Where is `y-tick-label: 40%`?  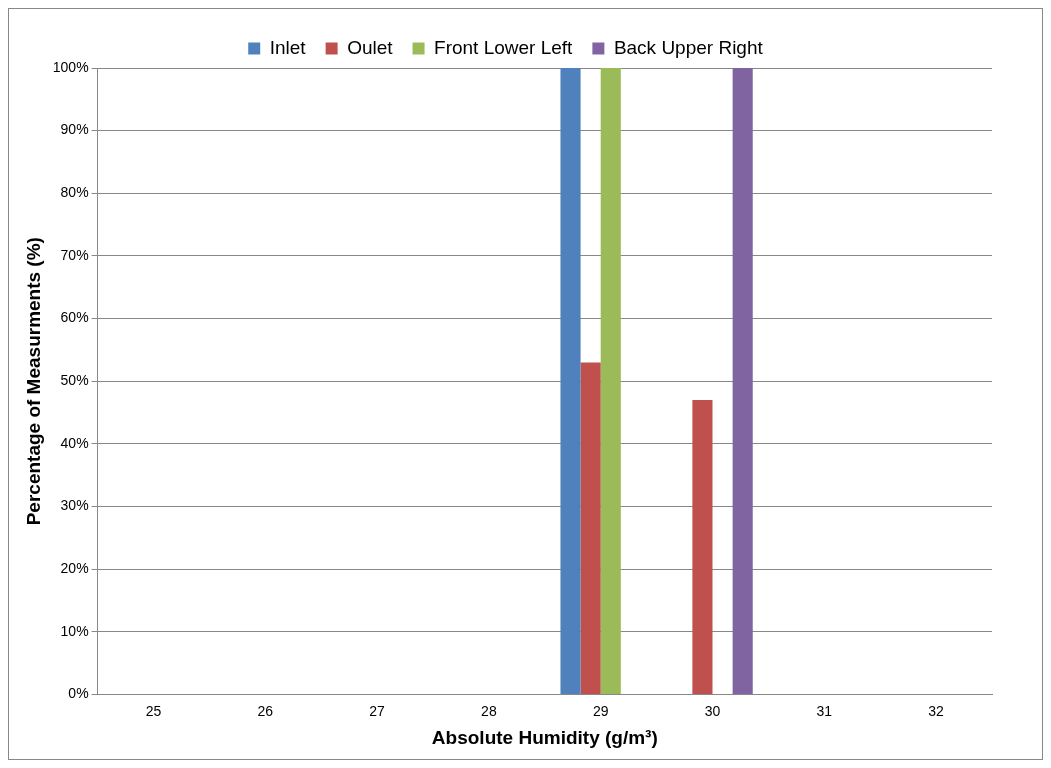
y-tick-label: 40% is located at coordinates (74, 442).